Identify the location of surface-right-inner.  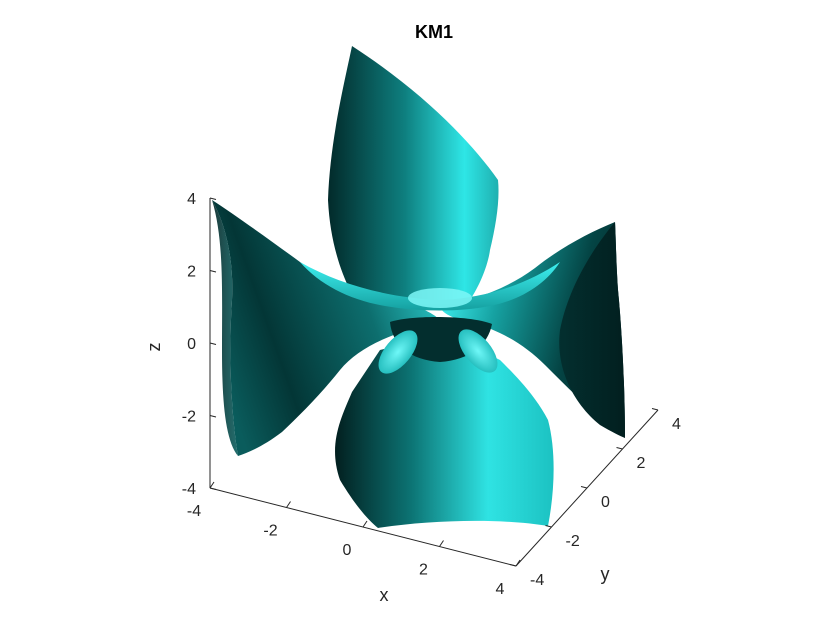
(592, 330).